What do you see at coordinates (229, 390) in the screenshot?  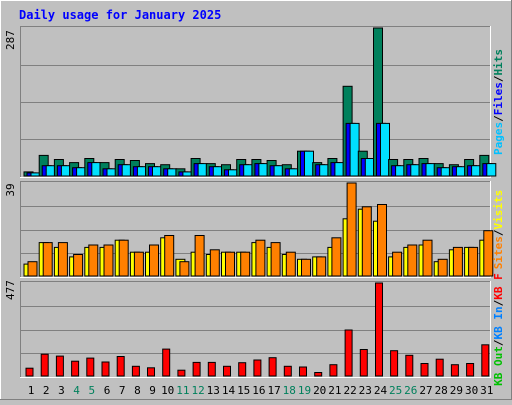 I see `x-tick-day-14: 14` at bounding box center [229, 390].